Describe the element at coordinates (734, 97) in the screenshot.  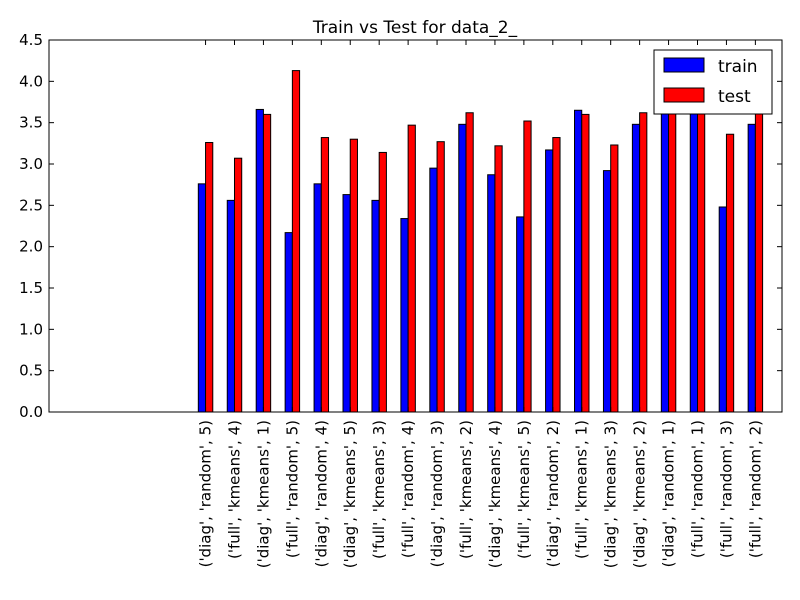
I see `legend-label-test: test` at that location.